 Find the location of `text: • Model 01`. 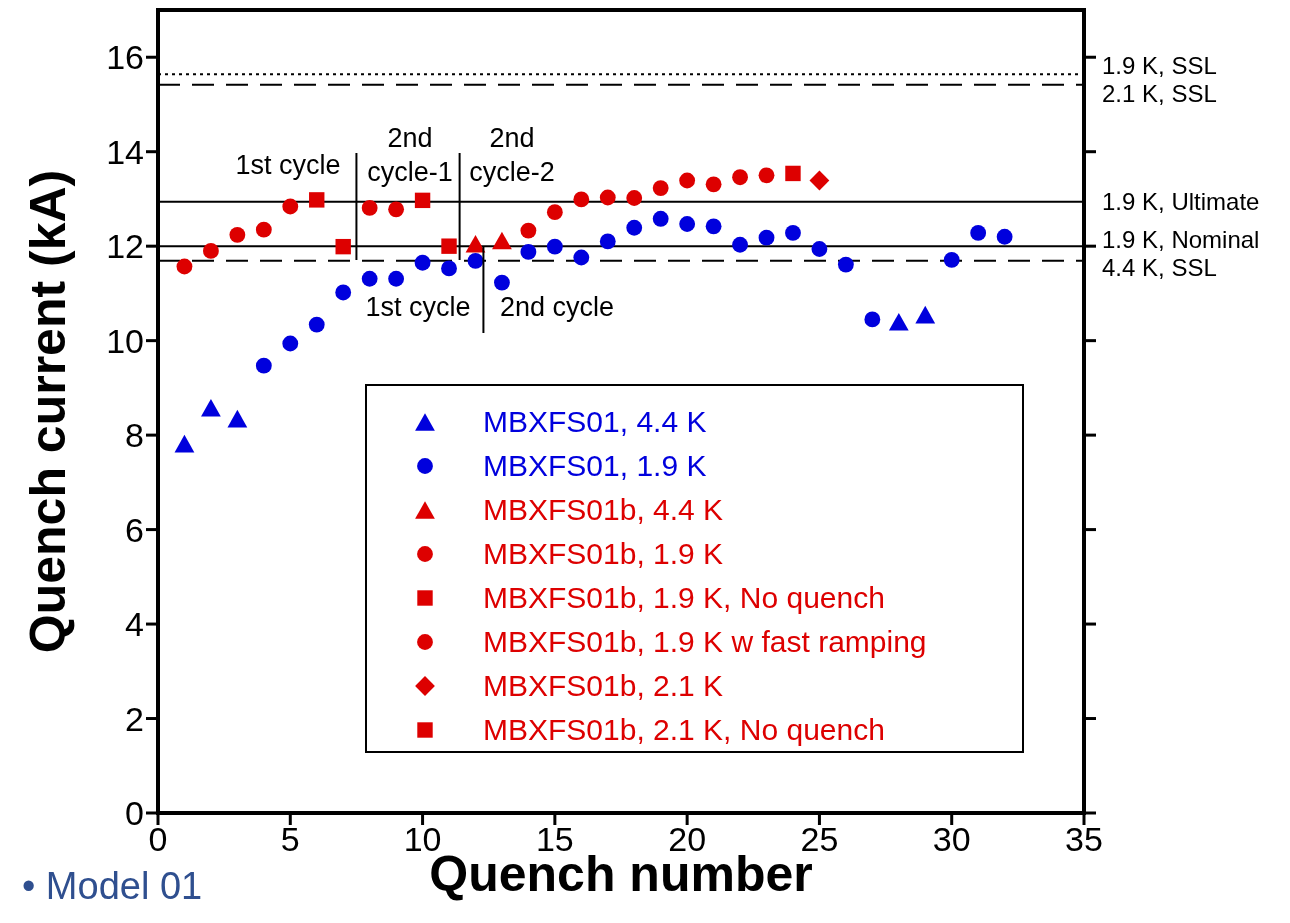

text: • Model 01 is located at coordinates (112, 886).